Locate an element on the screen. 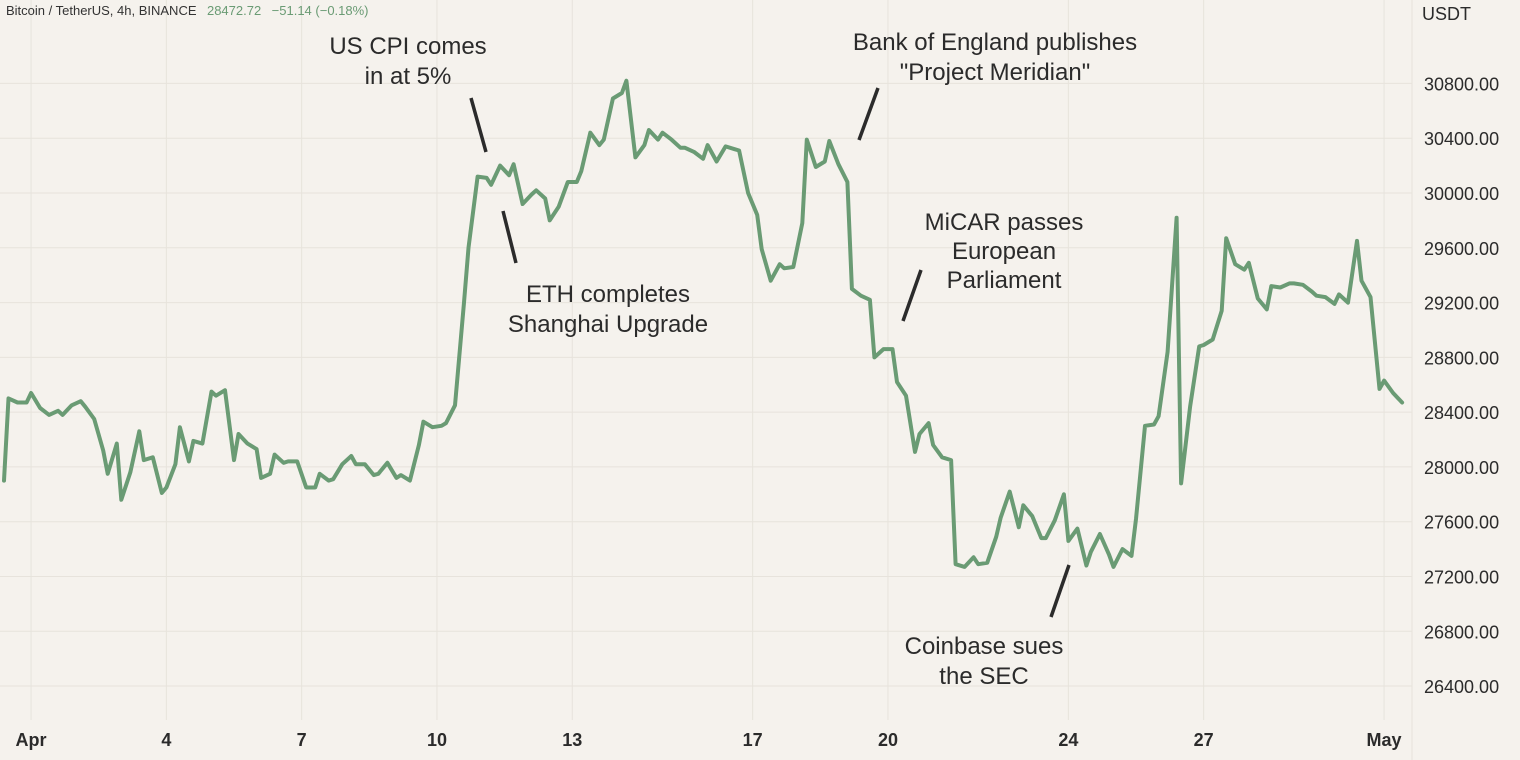  y-tick-label: 27600.00 is located at coordinates (1461, 523).